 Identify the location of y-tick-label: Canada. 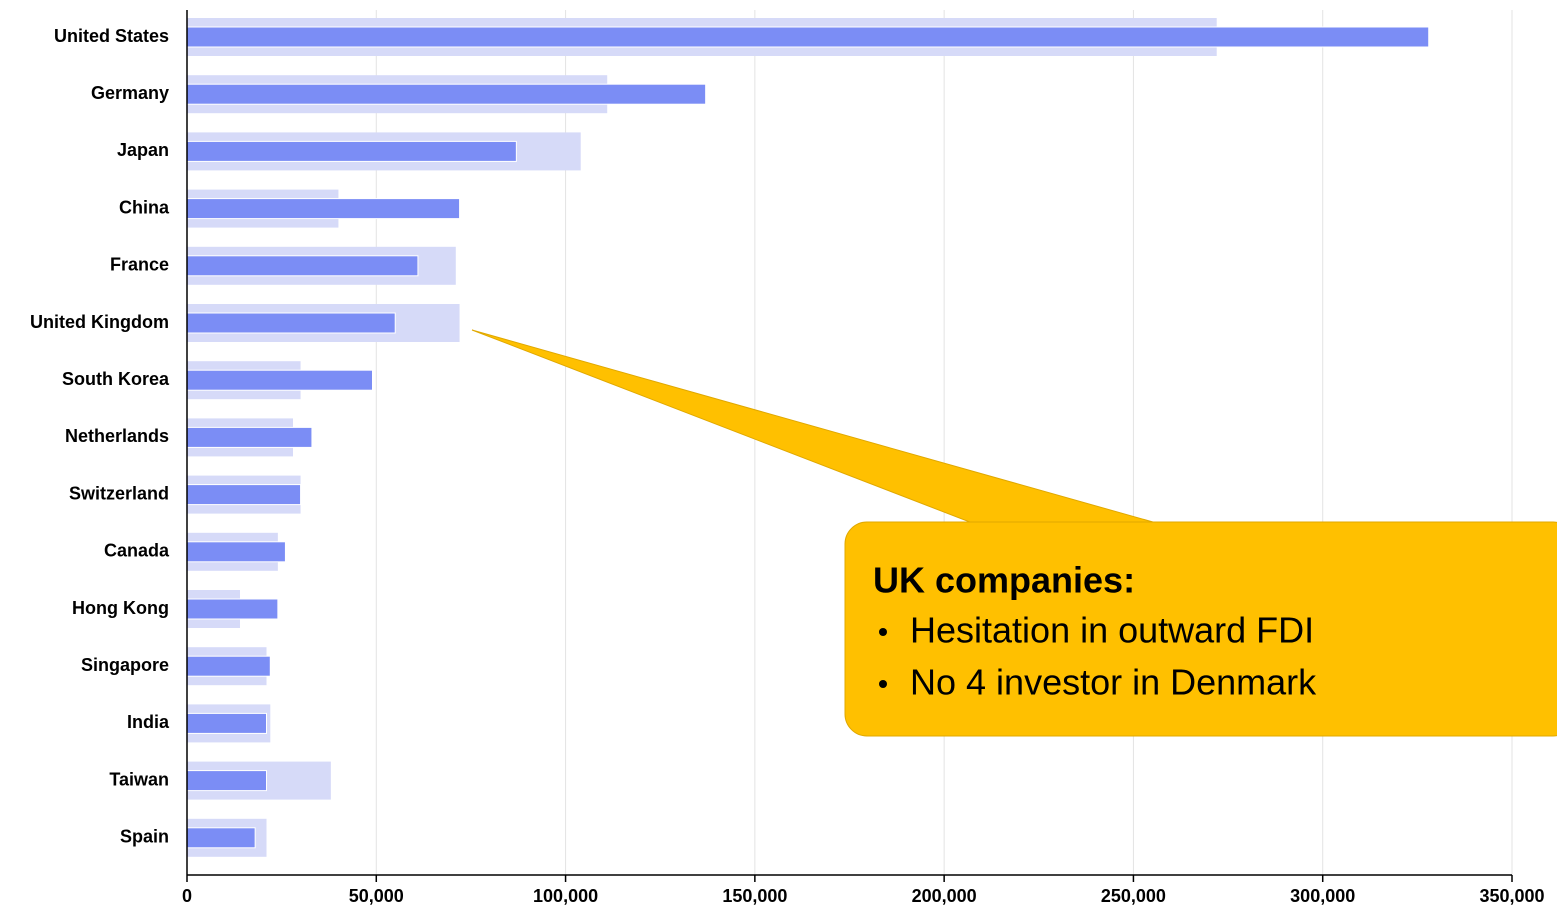
(137, 551).